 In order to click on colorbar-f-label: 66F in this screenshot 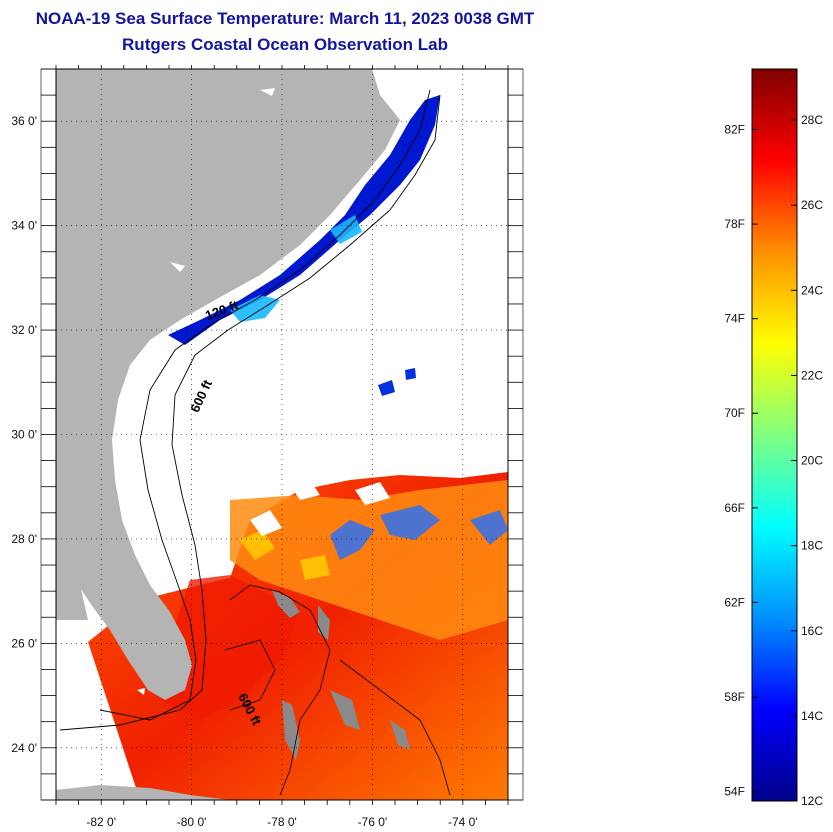, I will do `click(734, 508)`.